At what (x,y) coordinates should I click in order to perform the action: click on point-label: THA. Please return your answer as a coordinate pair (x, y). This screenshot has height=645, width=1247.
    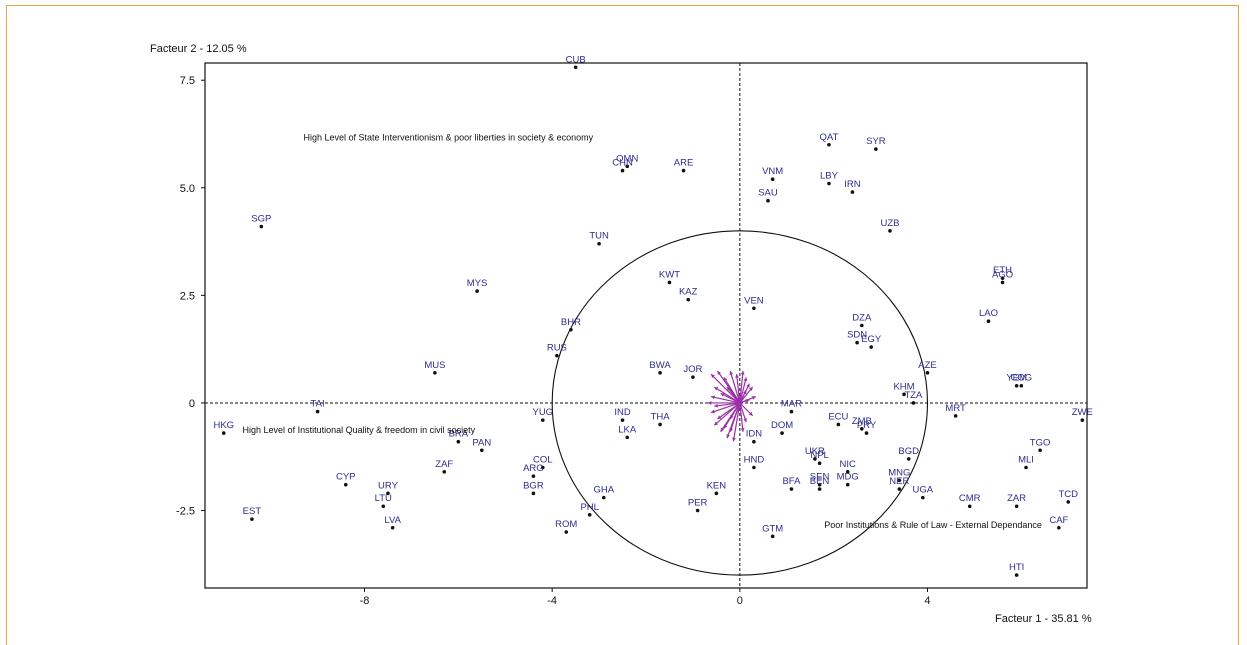
    Looking at the image, I should click on (661, 416).